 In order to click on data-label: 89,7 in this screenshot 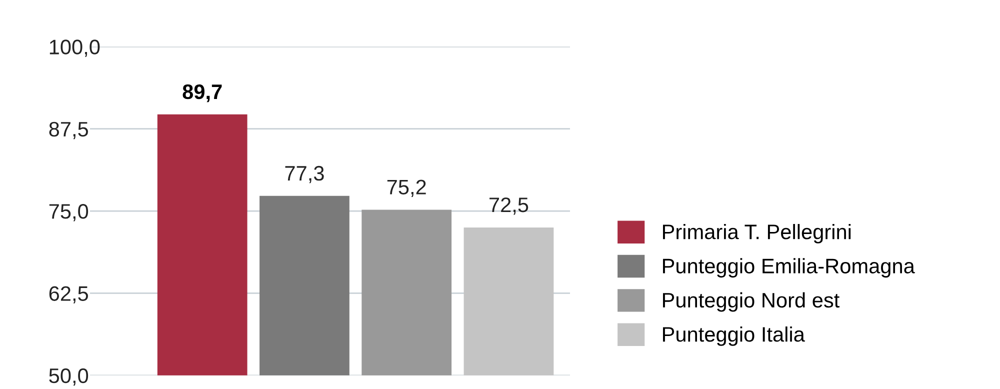, I will do `click(202, 93)`.